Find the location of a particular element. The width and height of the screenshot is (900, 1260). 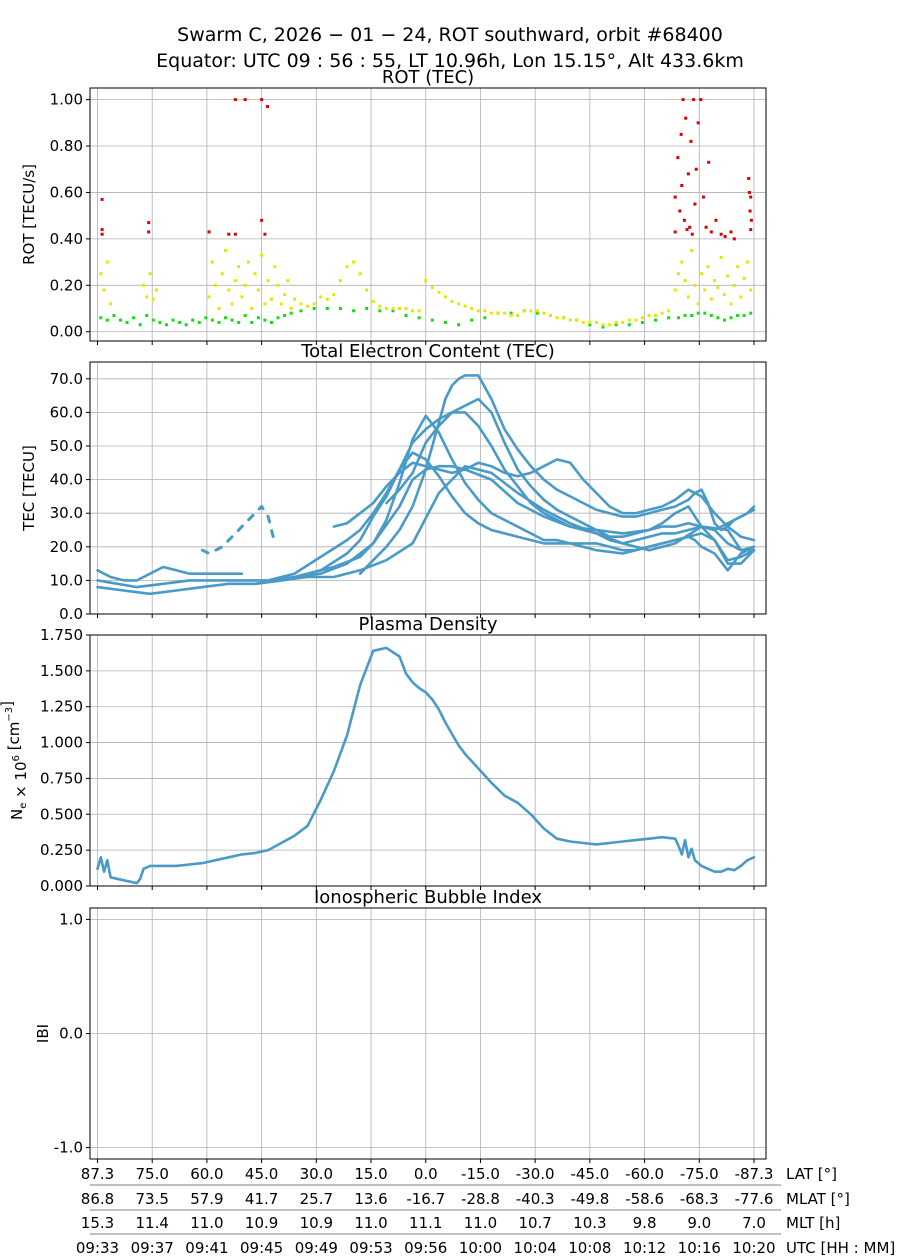

y-tick-label: 60.0 is located at coordinates (66, 412).